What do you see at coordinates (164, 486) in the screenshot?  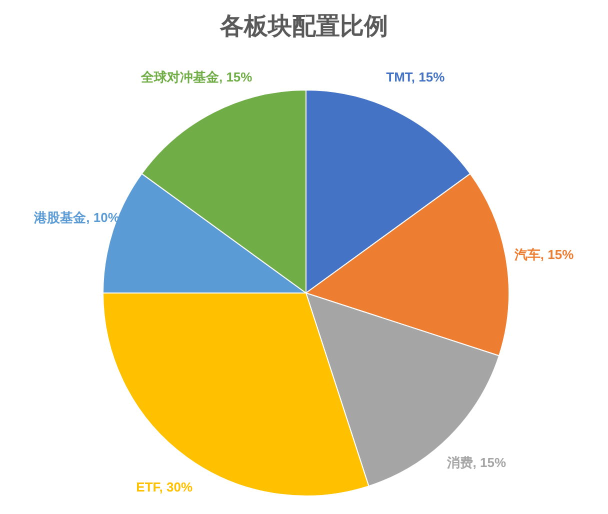 I see `slice-label: ETF, 30%` at bounding box center [164, 486].